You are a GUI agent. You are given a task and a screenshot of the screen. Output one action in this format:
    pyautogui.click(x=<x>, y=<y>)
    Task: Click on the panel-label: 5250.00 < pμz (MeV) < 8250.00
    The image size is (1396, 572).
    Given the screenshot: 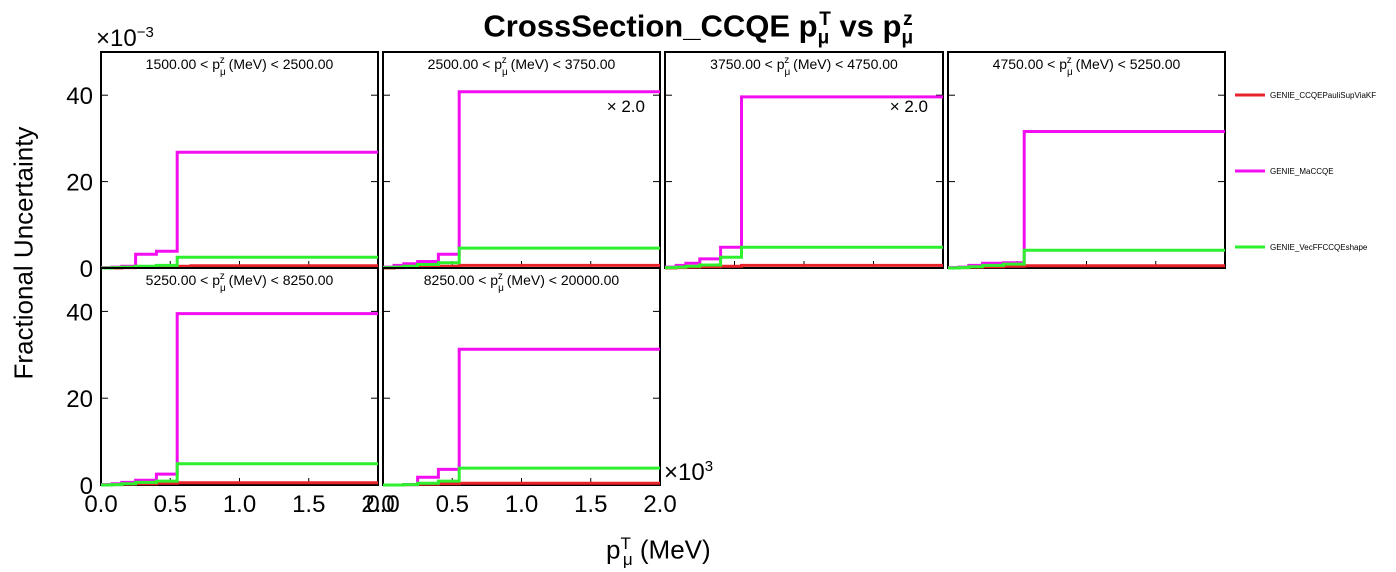 What is the action you would take?
    pyautogui.click(x=240, y=282)
    